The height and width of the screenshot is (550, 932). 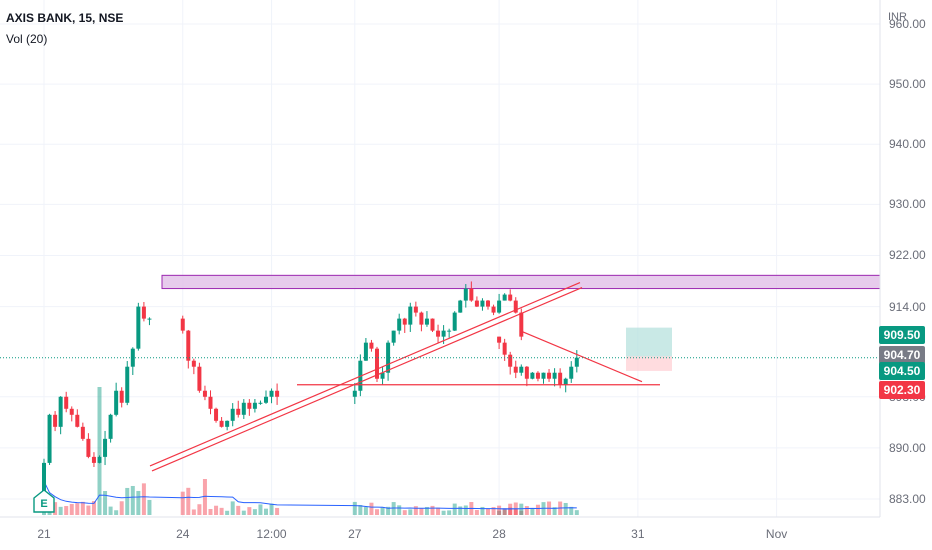 What do you see at coordinates (649, 363) in the screenshot?
I see `position-loss-zone` at bounding box center [649, 363].